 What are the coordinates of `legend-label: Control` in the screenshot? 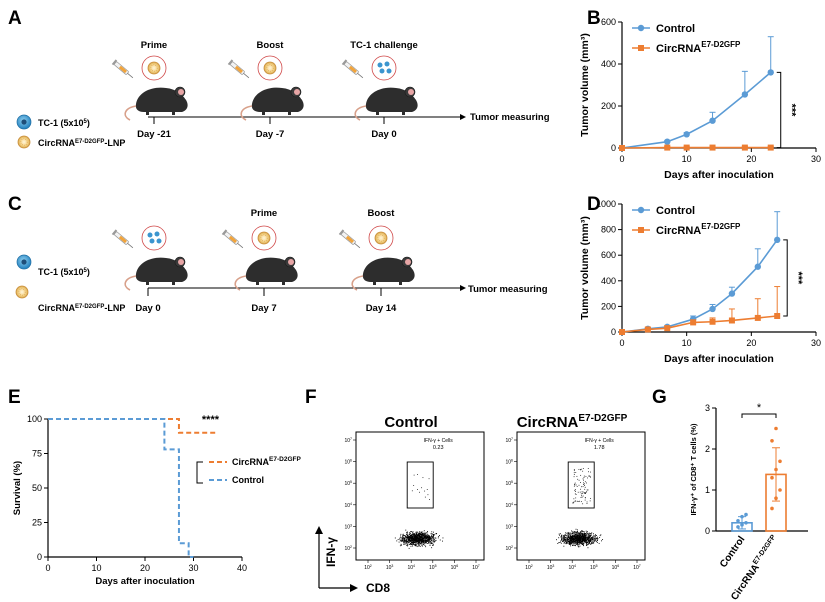 It's located at (675, 211).